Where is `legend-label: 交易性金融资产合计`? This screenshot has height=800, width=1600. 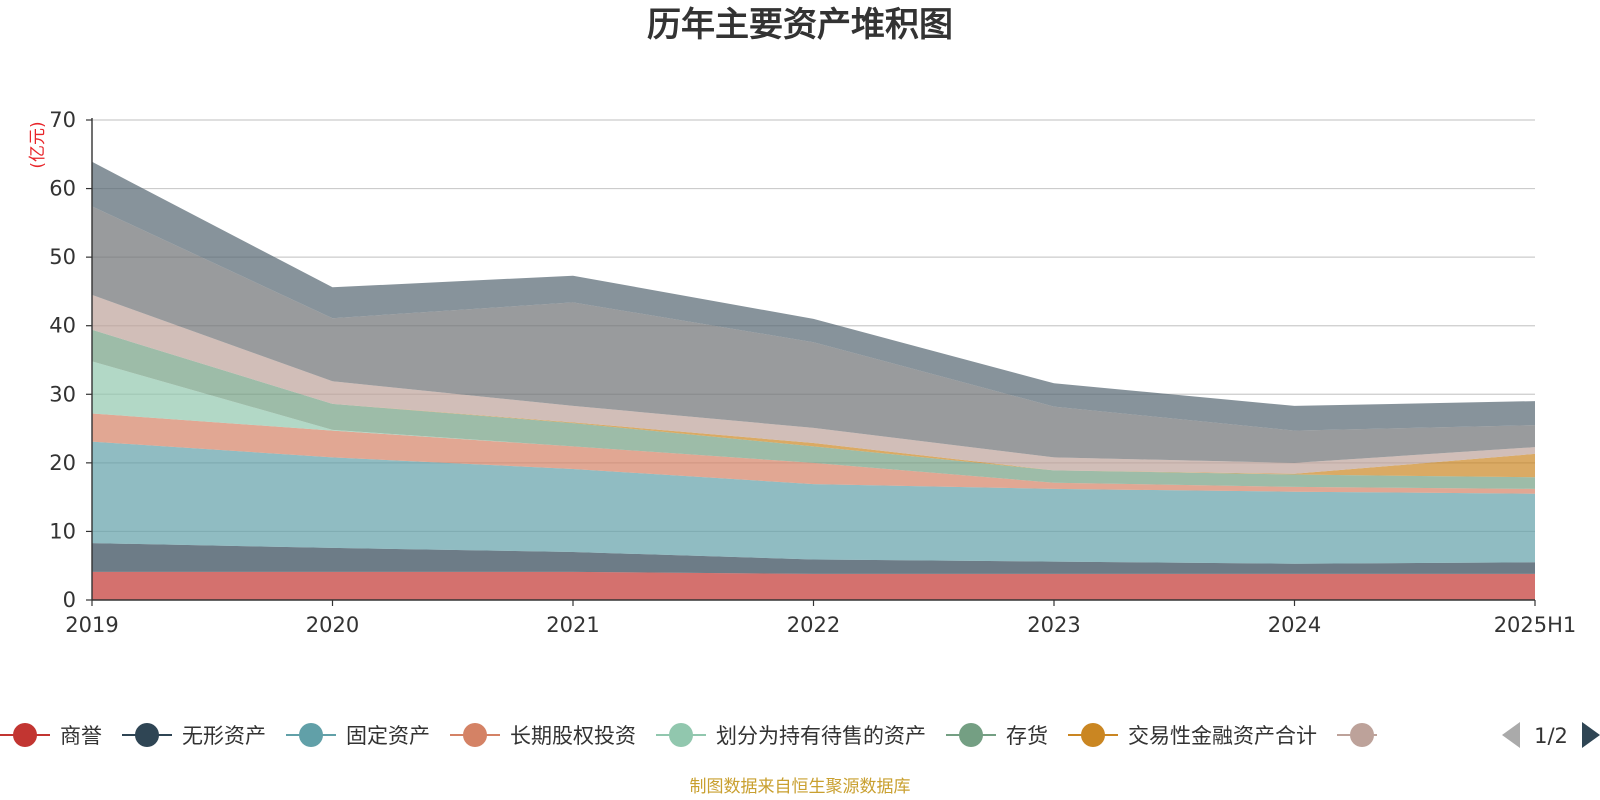 legend-label: 交易性金融资产合计 is located at coordinates (1222, 736).